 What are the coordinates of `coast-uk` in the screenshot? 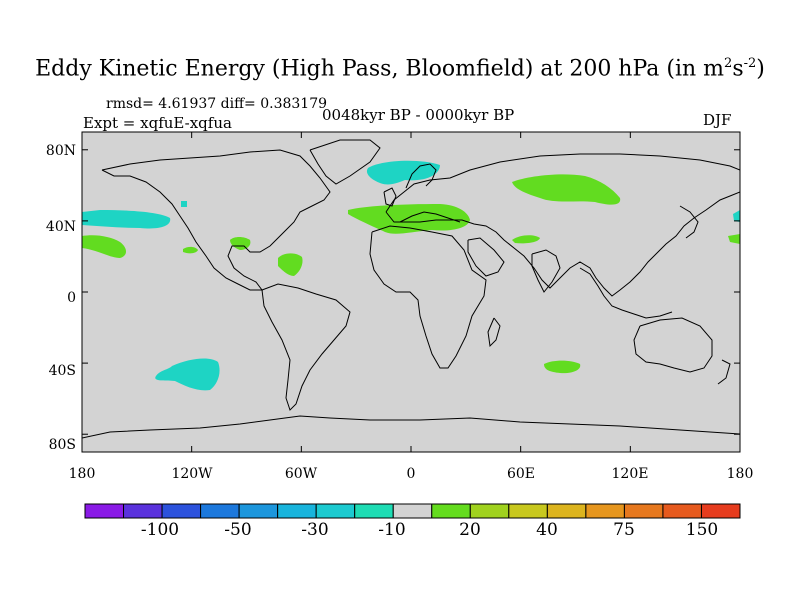 It's located at (390, 197).